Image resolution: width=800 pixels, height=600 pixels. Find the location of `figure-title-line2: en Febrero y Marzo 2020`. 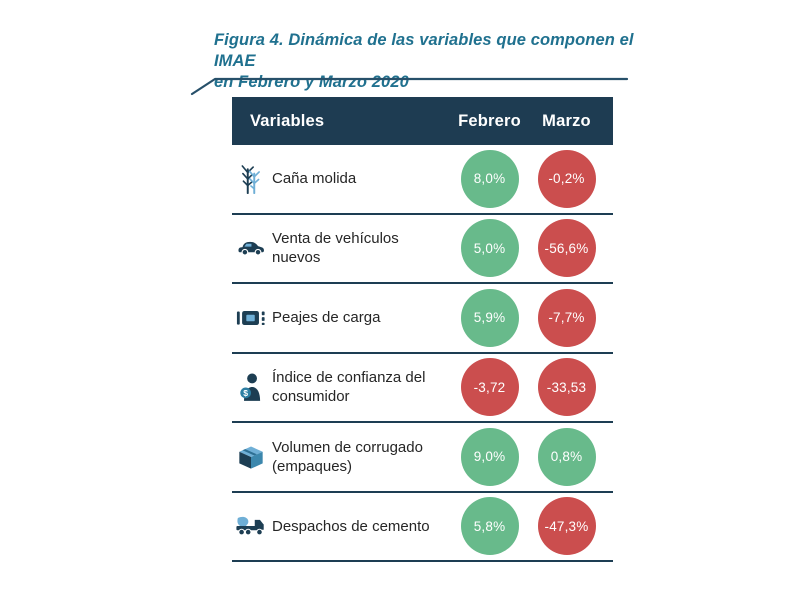

figure-title-line2: en Febrero y Marzo 2020 is located at coordinates (311, 82).